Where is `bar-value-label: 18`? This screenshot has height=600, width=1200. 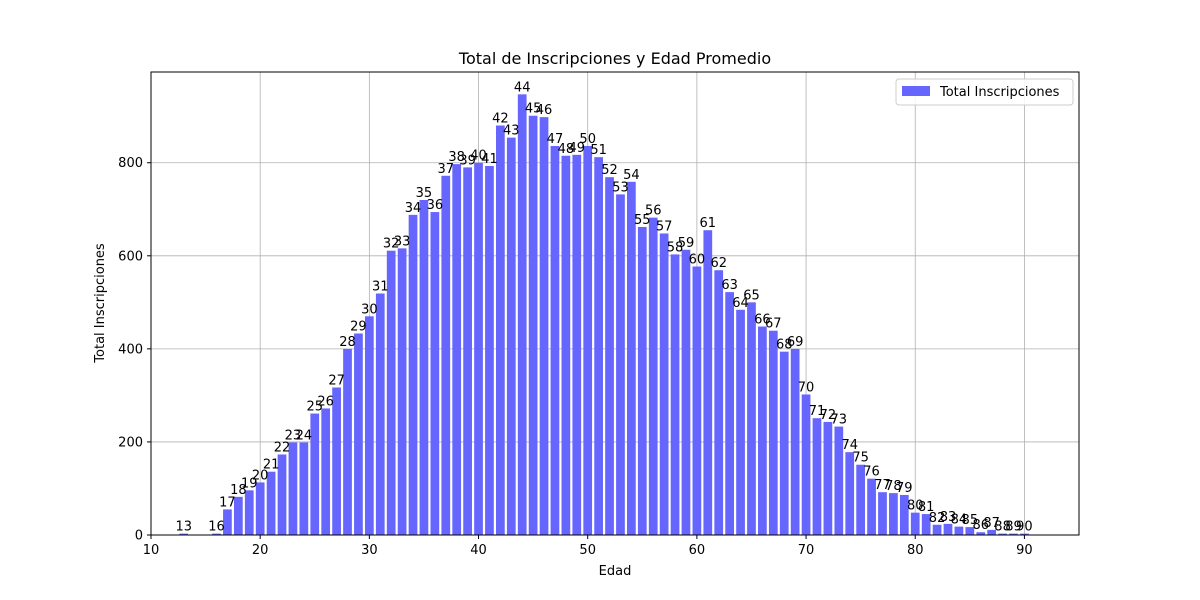
bar-value-label: 18 is located at coordinates (238, 490).